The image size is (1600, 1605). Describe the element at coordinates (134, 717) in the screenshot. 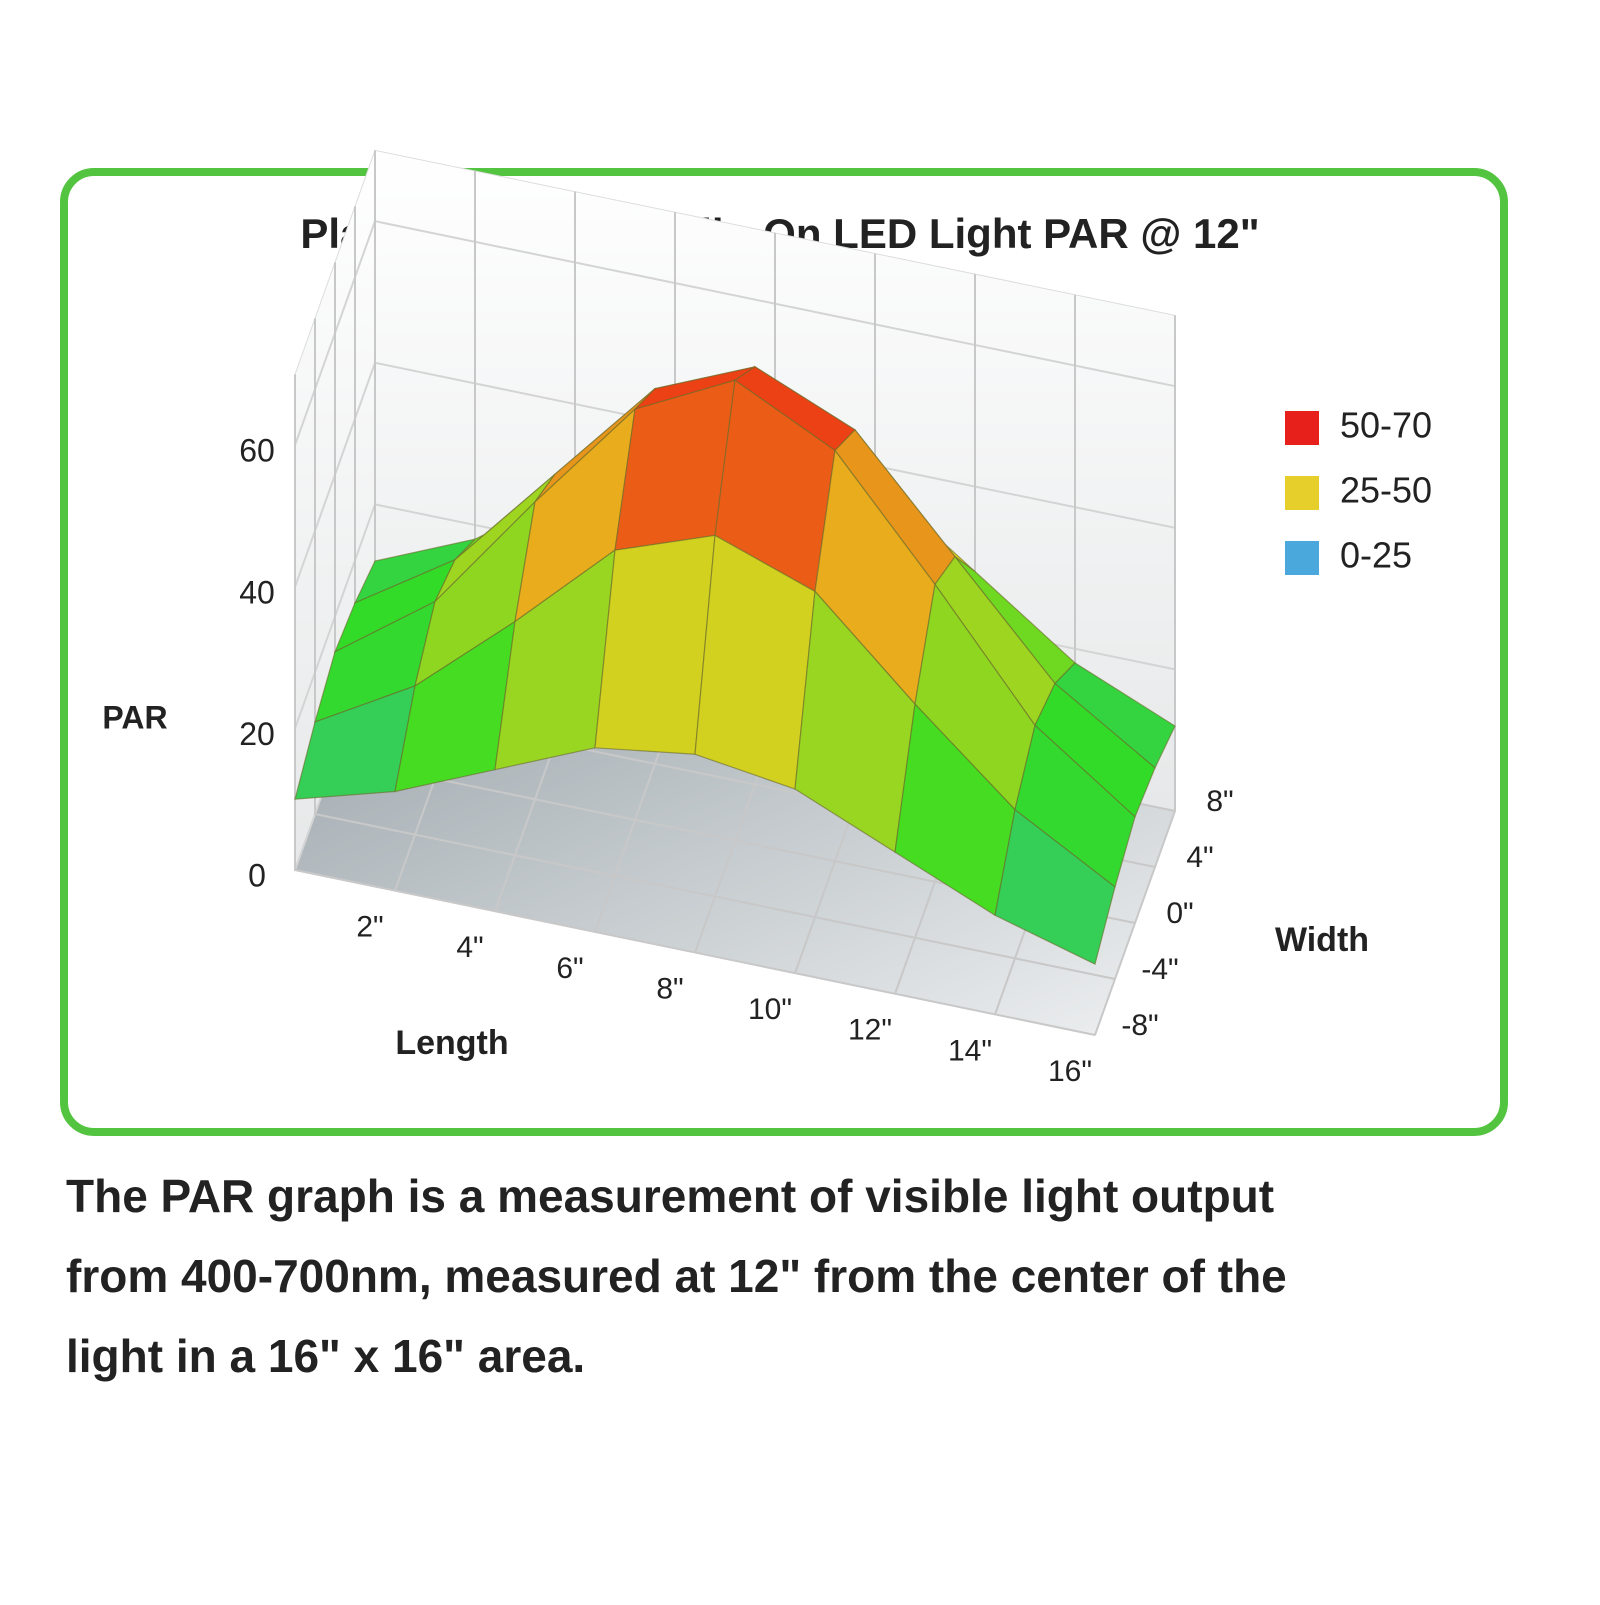

I see `z-axis-label: PAR` at that location.